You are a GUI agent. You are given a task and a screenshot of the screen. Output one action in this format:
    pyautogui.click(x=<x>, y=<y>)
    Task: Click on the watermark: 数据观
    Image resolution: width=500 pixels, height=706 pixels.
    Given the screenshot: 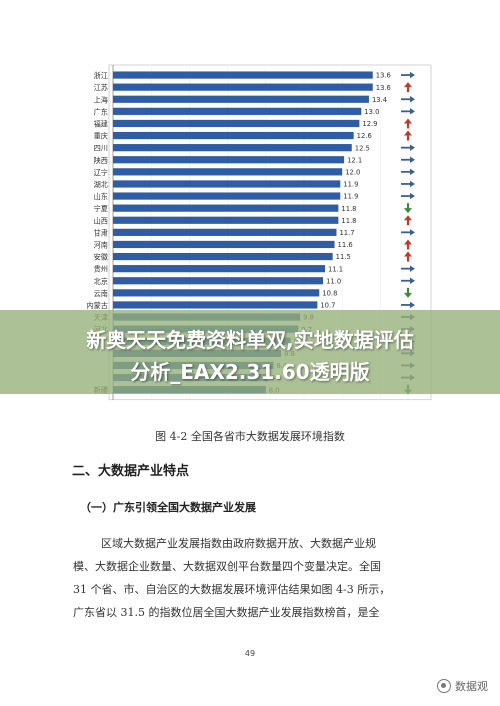 What is the action you would take?
    pyautogui.click(x=462, y=686)
    